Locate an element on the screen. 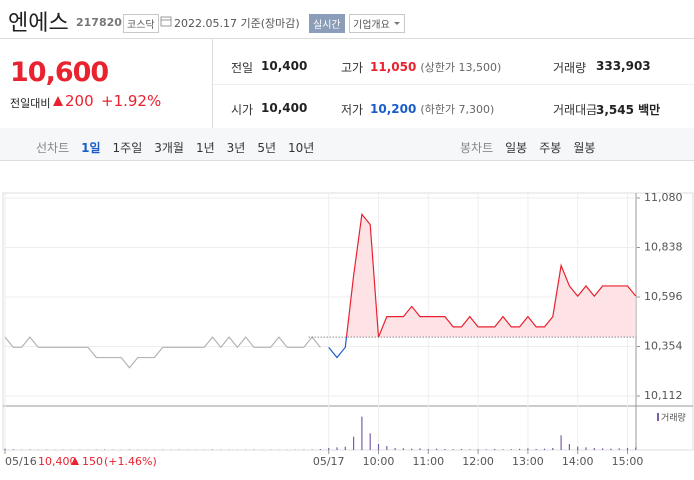 The height and width of the screenshot is (480, 694). market-badge: 코스닥 is located at coordinates (141, 23).